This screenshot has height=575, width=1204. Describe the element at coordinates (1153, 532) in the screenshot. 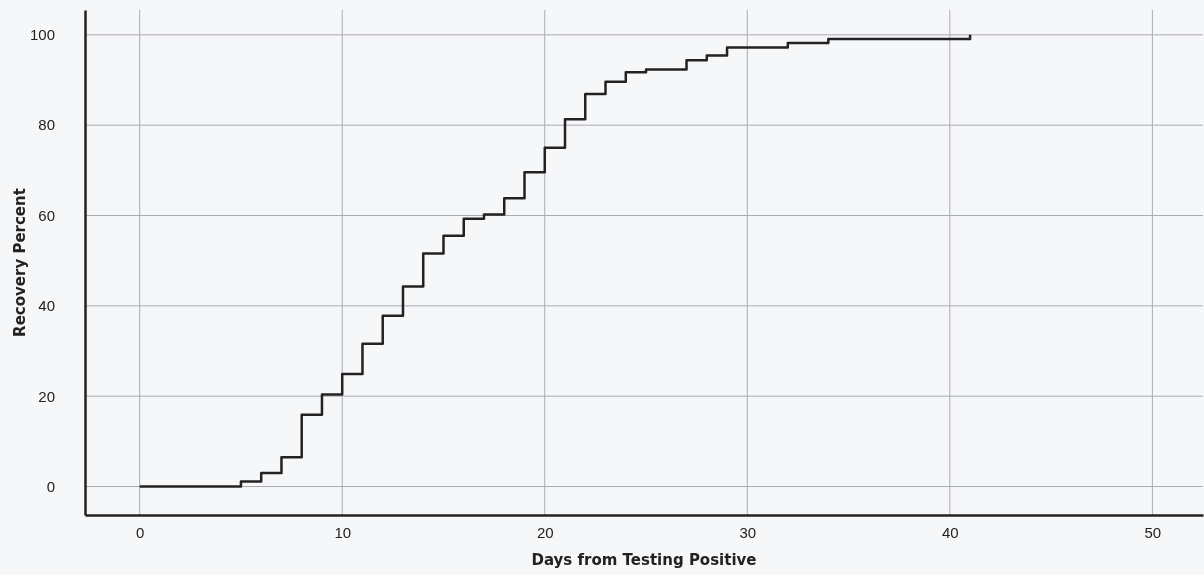

I see `x-tick-label: 50` at that location.